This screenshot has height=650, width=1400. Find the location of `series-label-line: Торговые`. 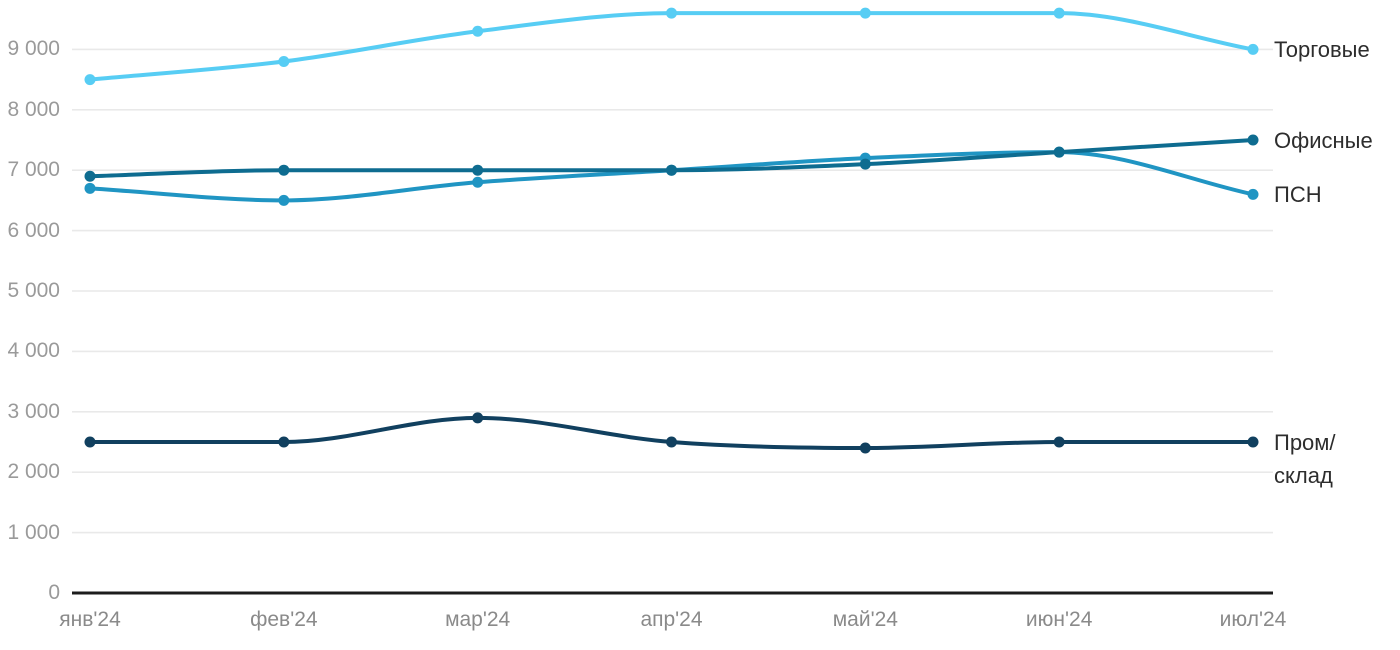

series-label-line: Торговые is located at coordinates (1322, 49).